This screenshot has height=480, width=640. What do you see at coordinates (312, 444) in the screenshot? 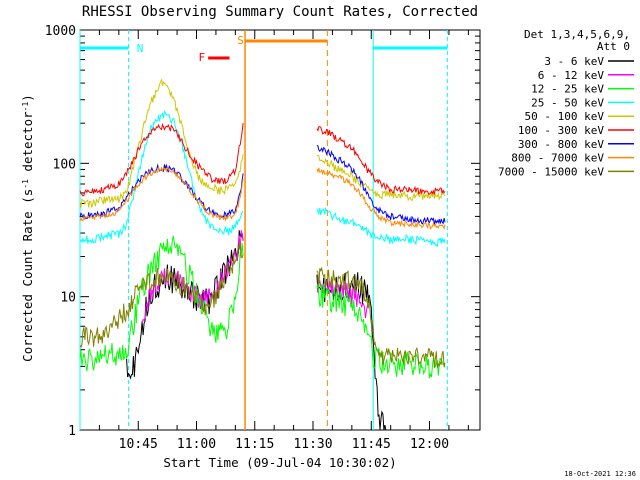
I see `x-tick-label: 11:30` at bounding box center [312, 444].